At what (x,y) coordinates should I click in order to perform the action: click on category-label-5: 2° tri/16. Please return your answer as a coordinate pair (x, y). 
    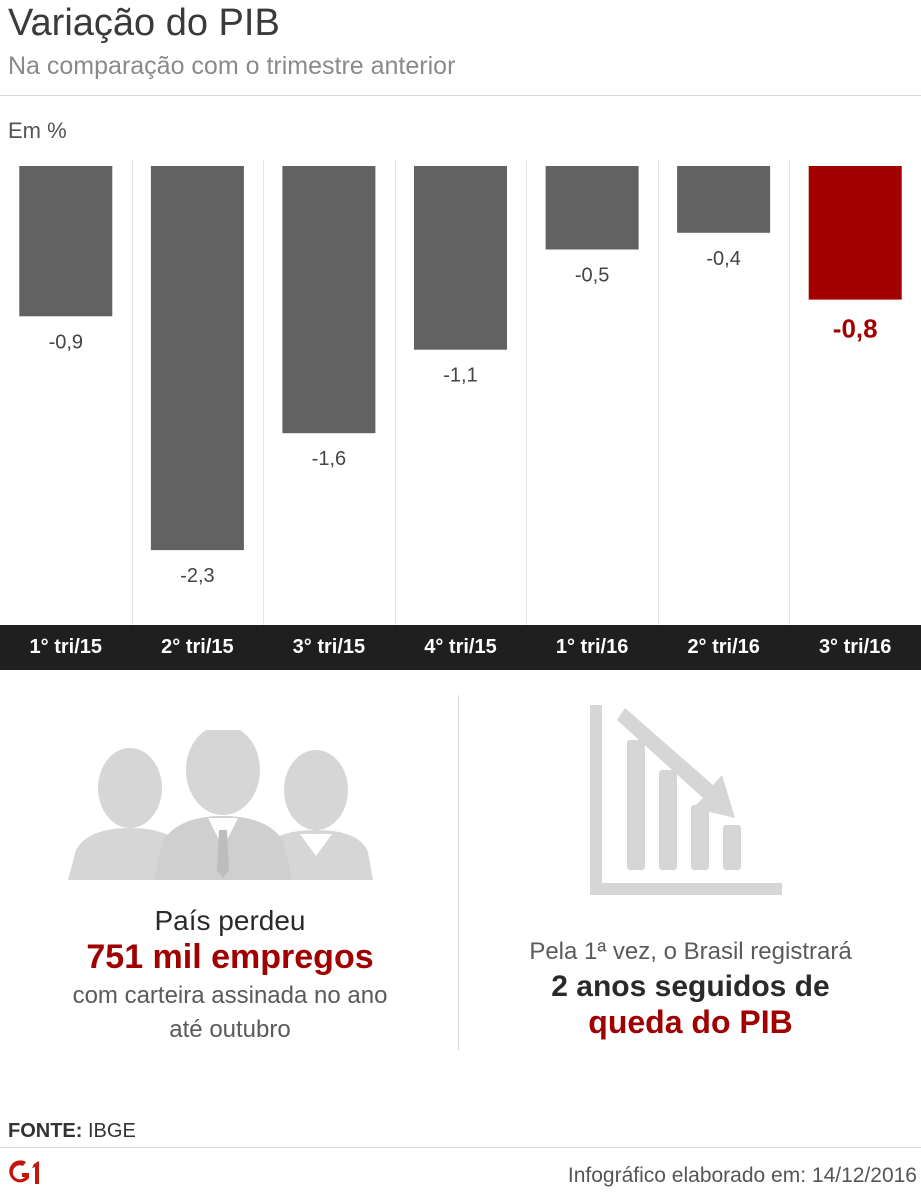
    Looking at the image, I should click on (723, 647).